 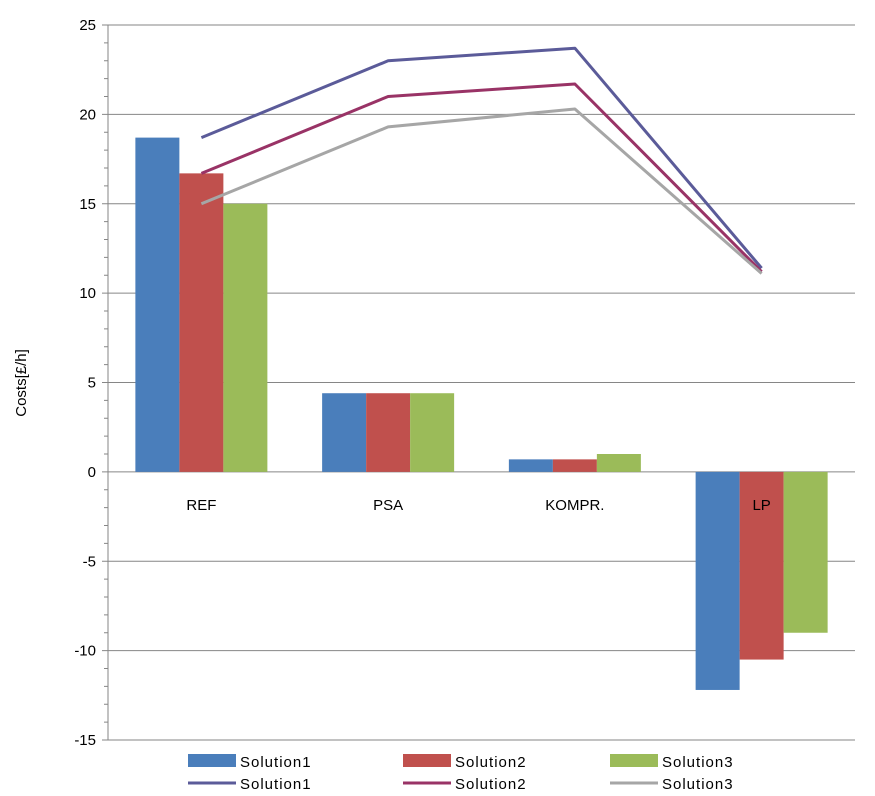 What do you see at coordinates (245, 337) in the screenshot?
I see `bar-solution3-ref` at bounding box center [245, 337].